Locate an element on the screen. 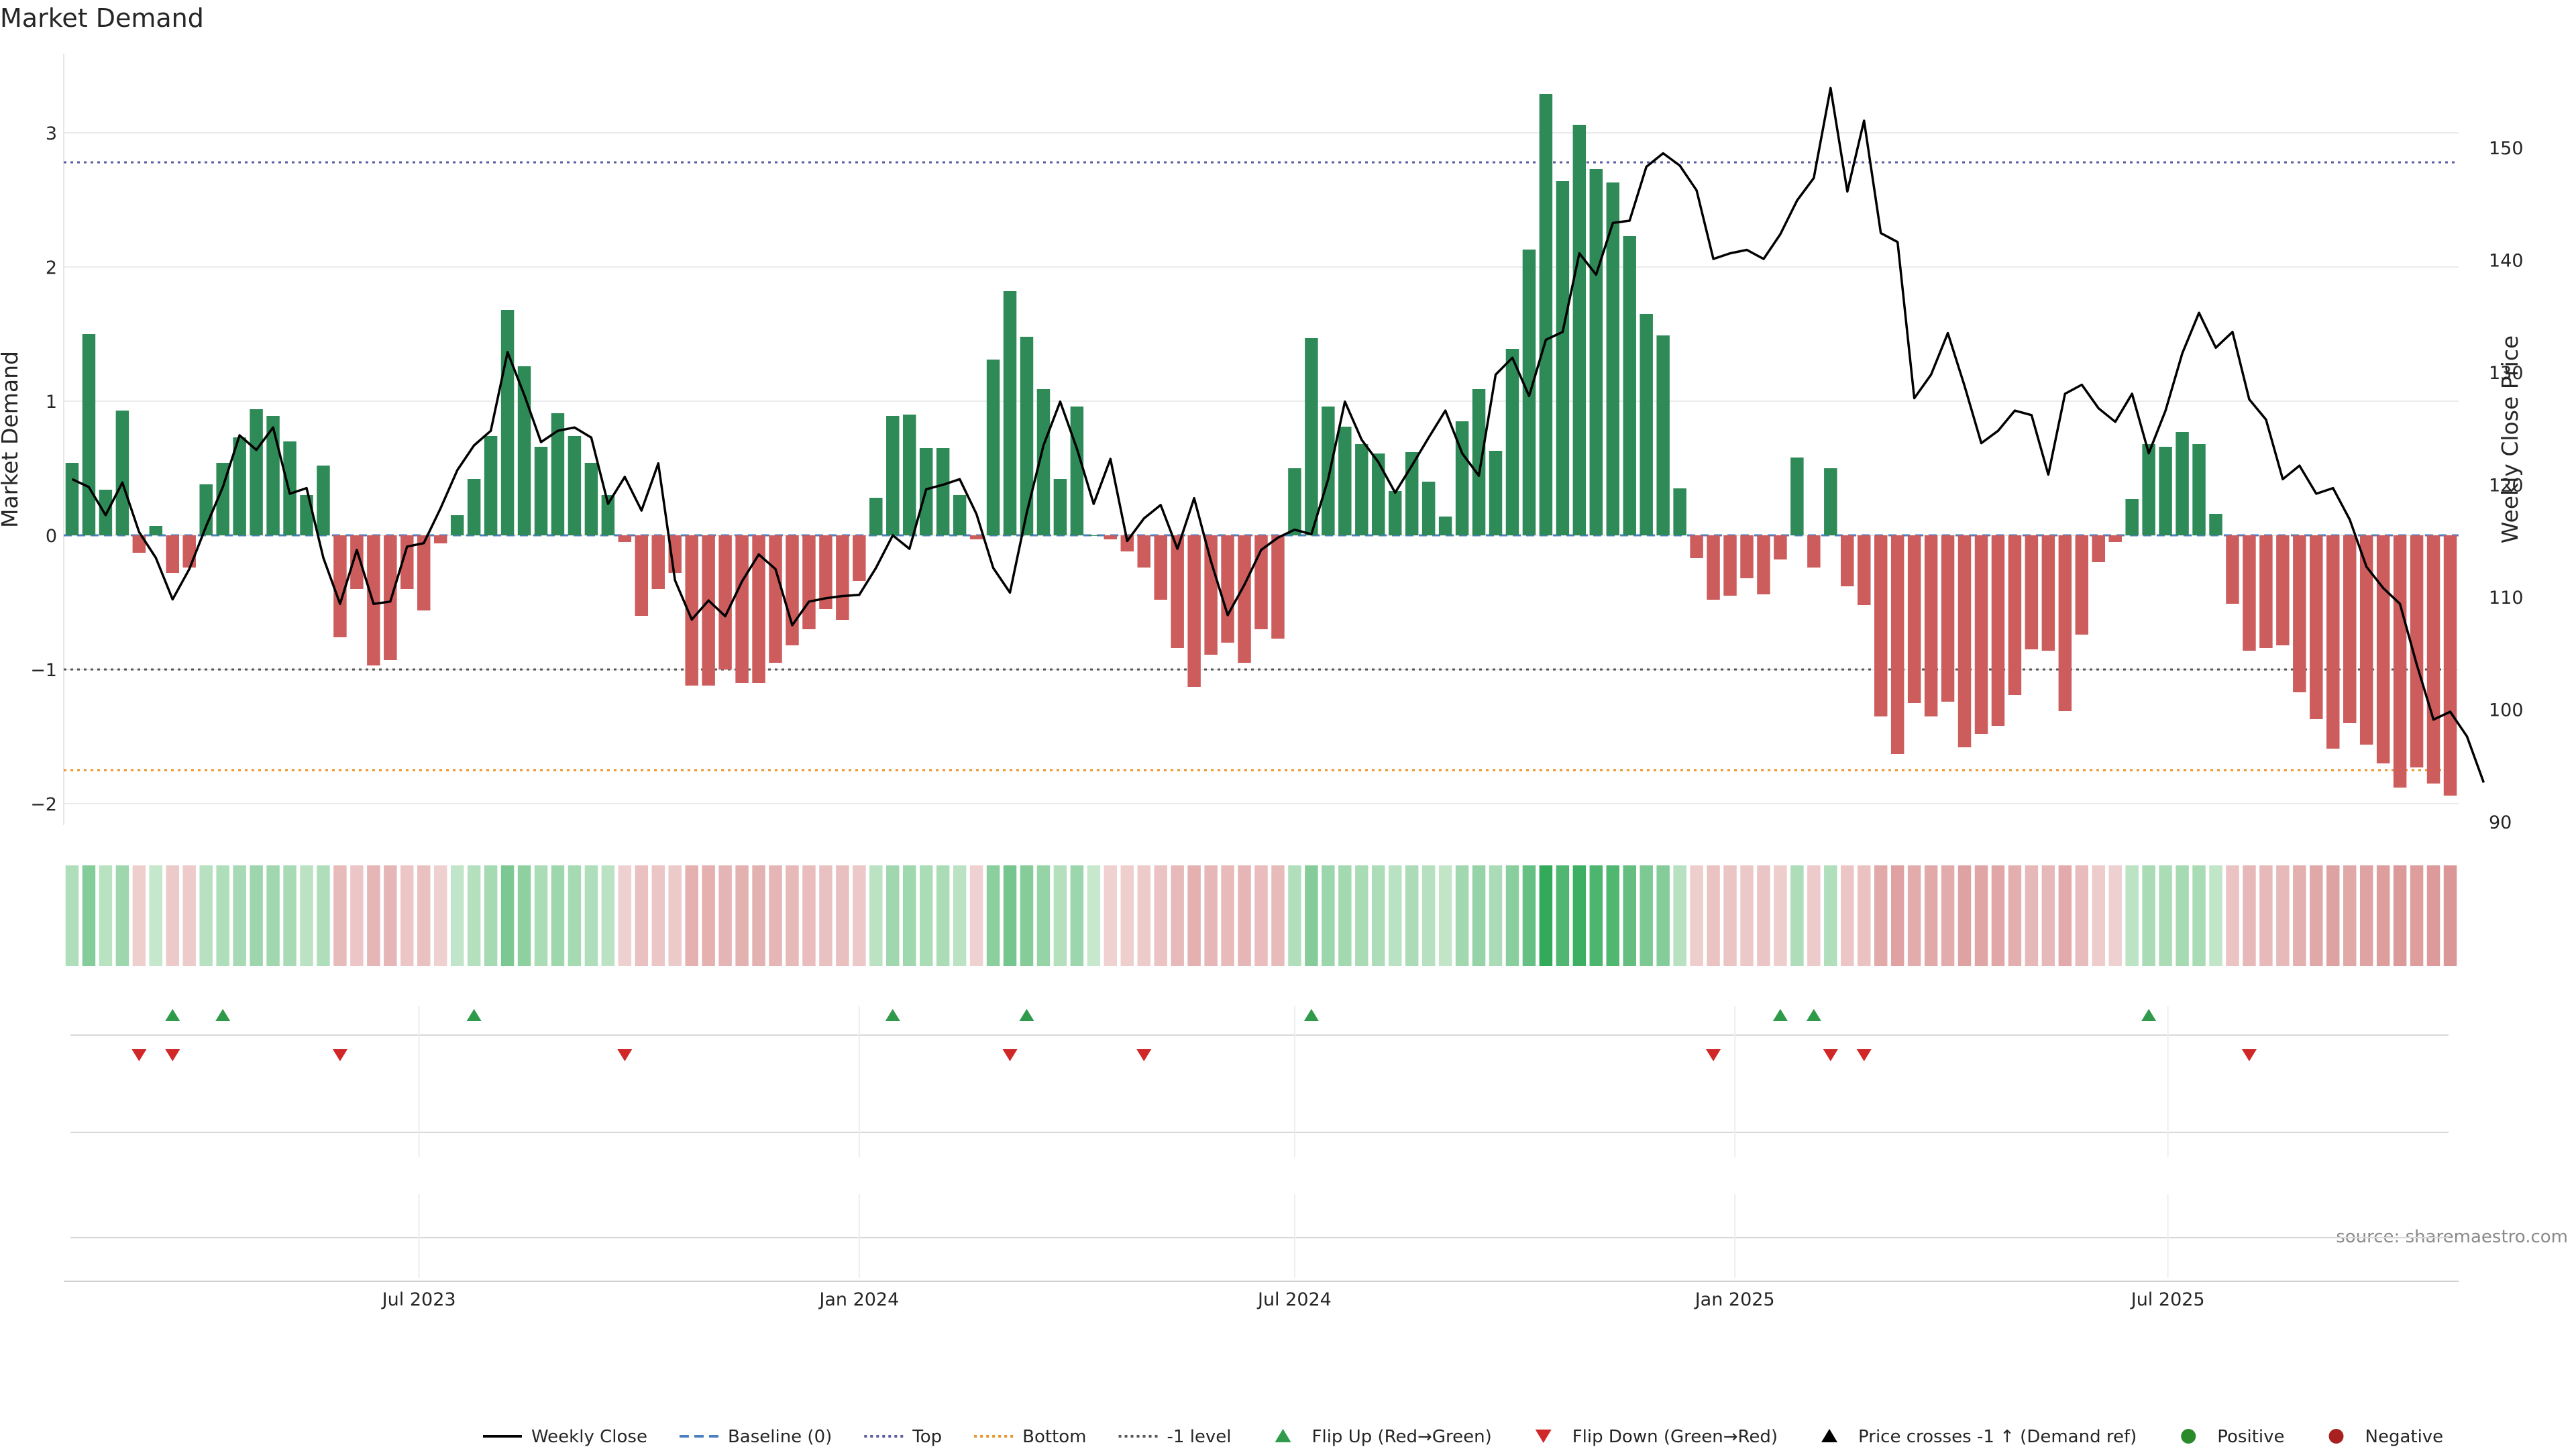 The image size is (2576, 1449). y-tick-label: −2 is located at coordinates (43, 804).